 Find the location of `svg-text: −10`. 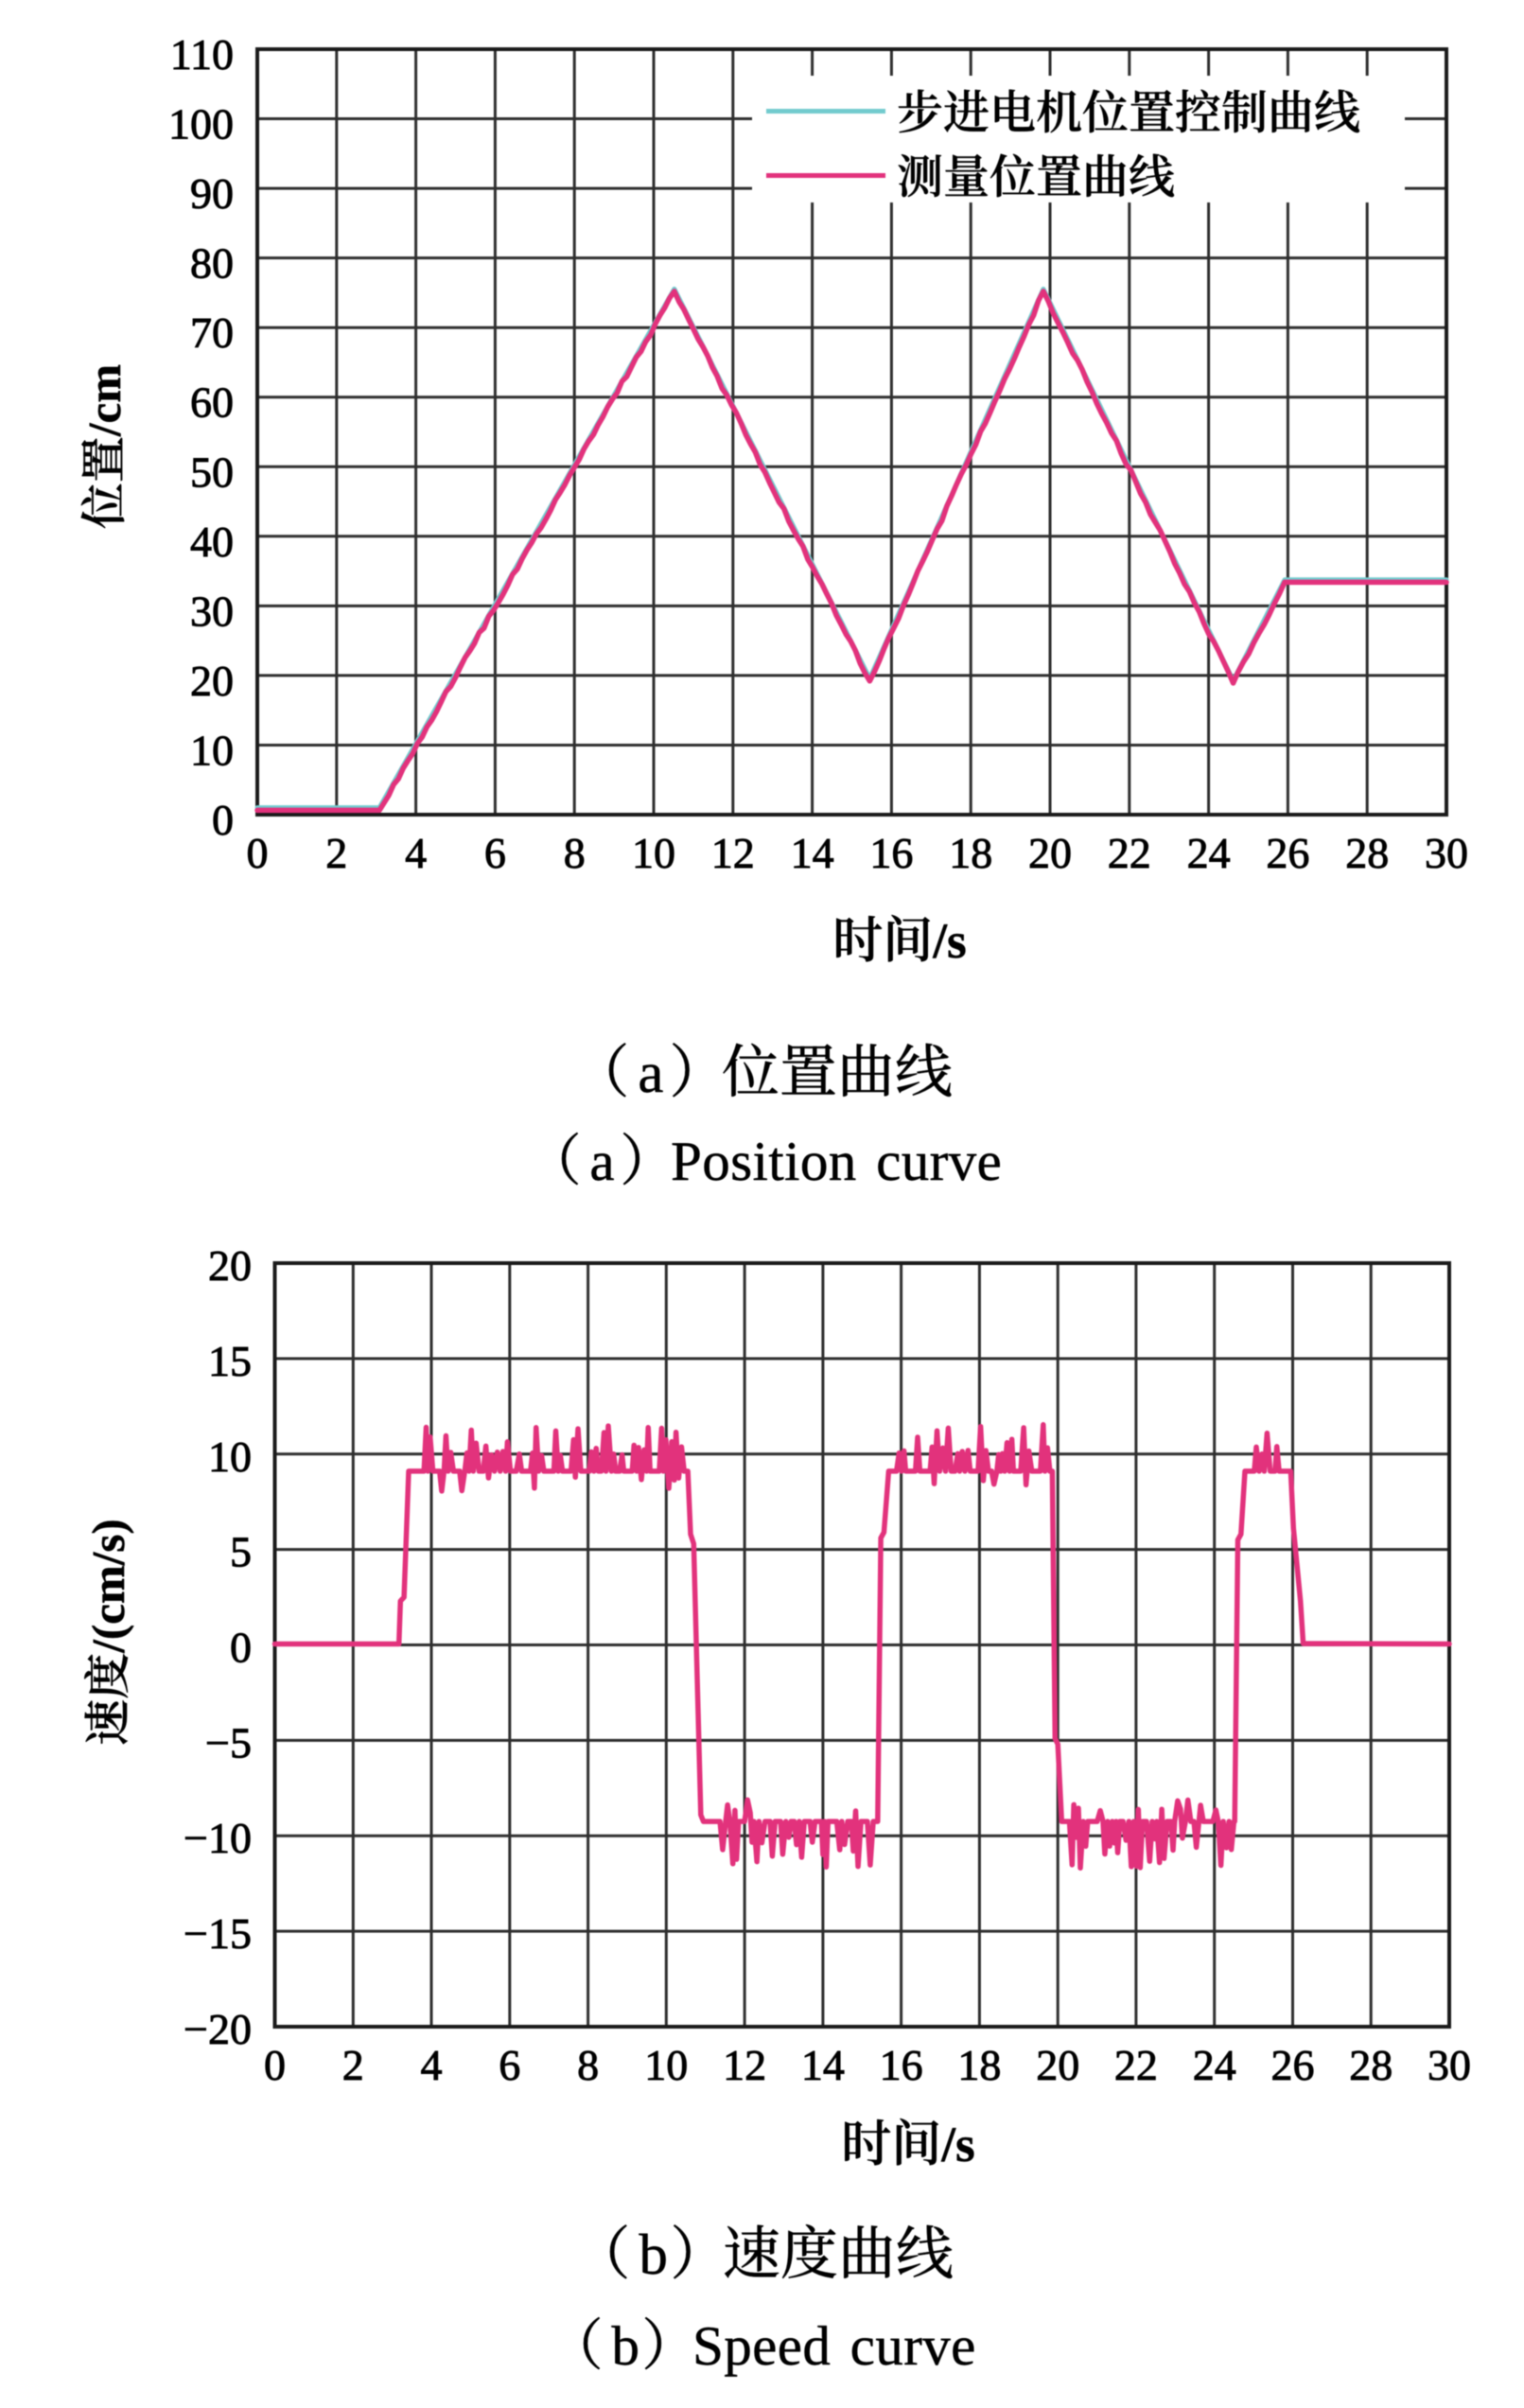

svg-text: −10 is located at coordinates (218, 1838).